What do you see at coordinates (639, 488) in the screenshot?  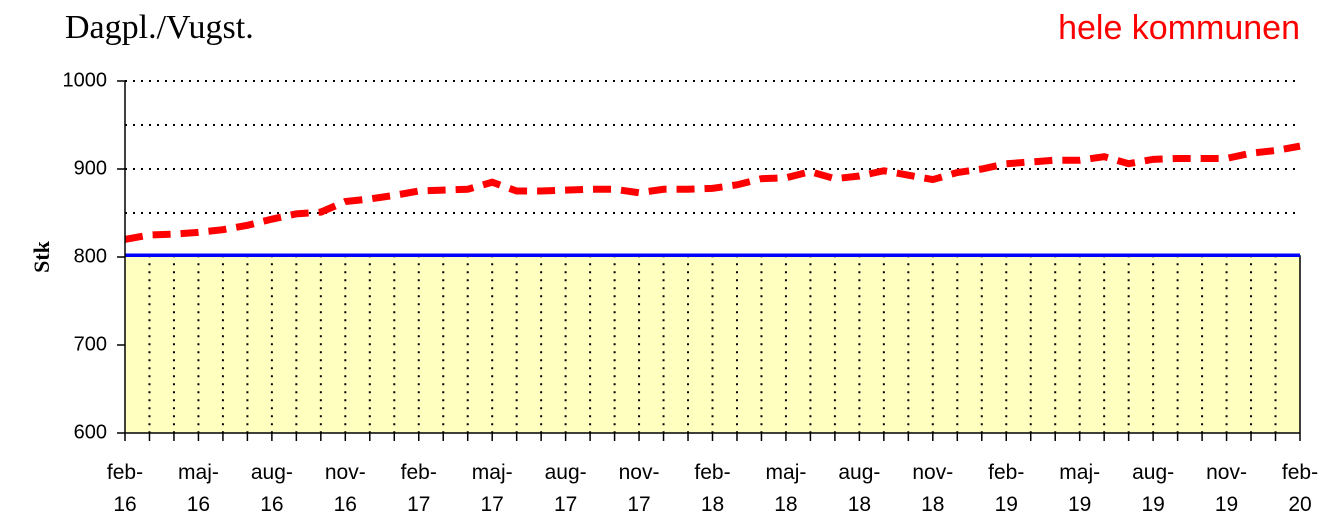 I see `x-tick-label: nov-17` at bounding box center [639, 488].